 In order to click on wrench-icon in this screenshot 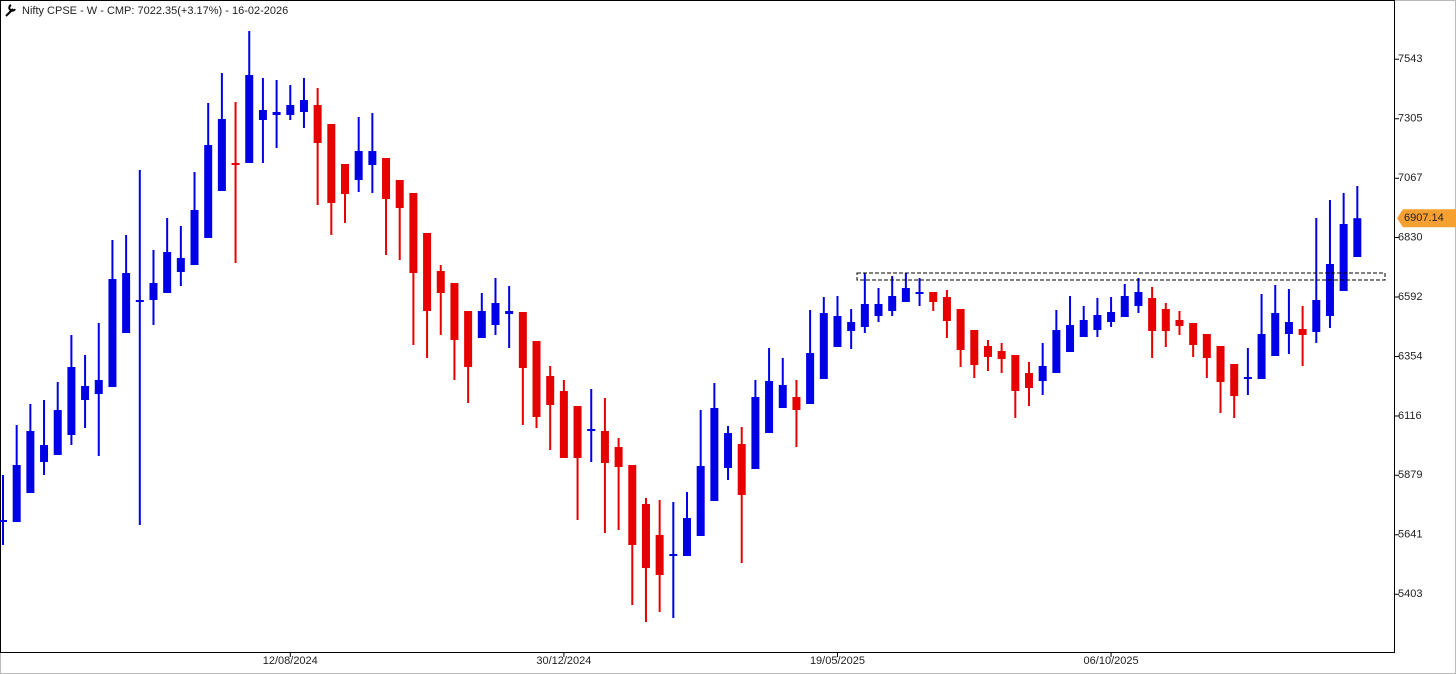, I will do `click(10, 10)`.